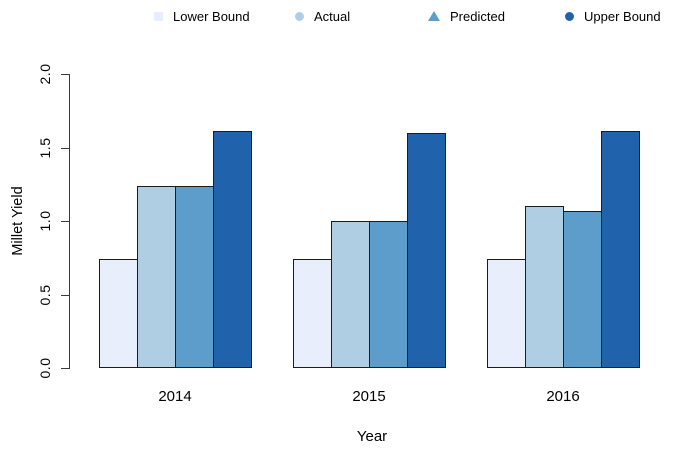 Image resolution: width=682 pixels, height=453 pixels. What do you see at coordinates (312, 313) in the screenshot?
I see `bar-lower-bound-2015` at bounding box center [312, 313].